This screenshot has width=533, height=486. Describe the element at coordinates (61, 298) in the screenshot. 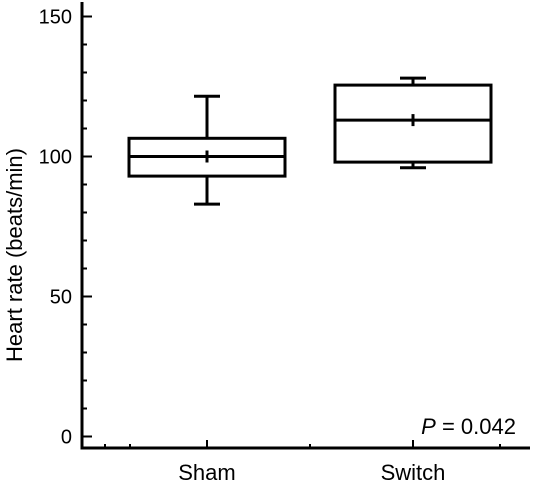

I see `y-tick-label: 50` at that location.